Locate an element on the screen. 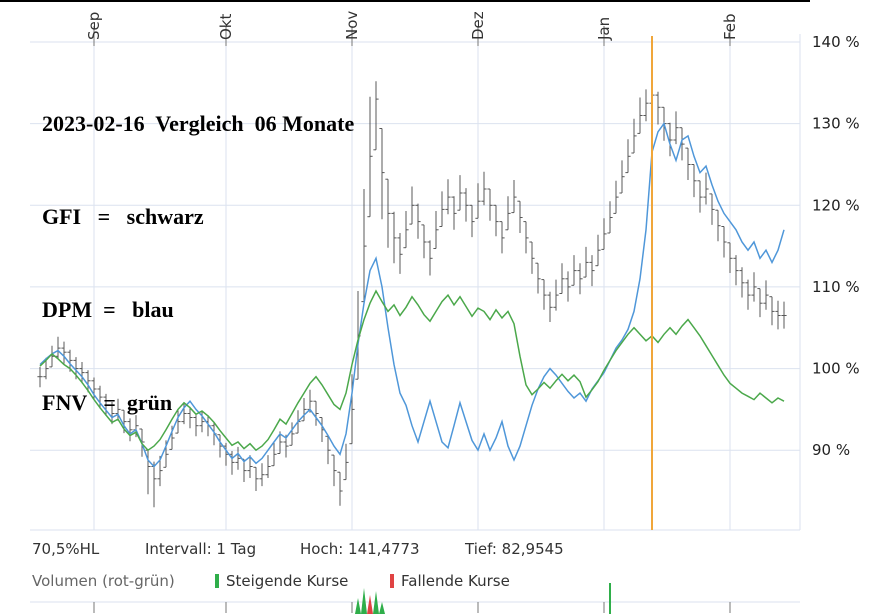 The height and width of the screenshot is (614, 883). rising-label: Steigende Kurse is located at coordinates (287, 581).